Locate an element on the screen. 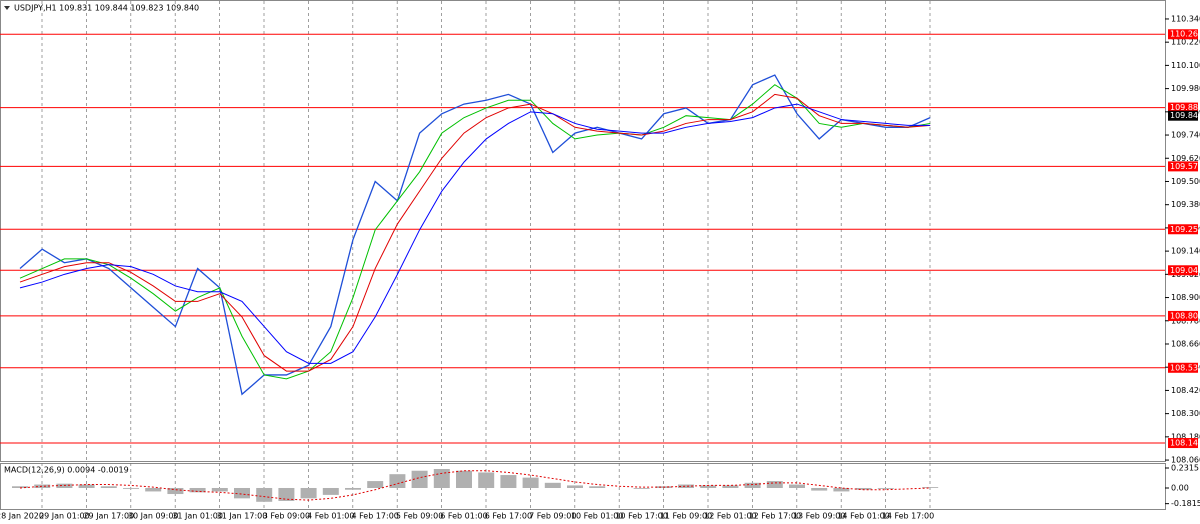 This screenshot has height=524, width=1200. y-tick-label: 108.420 is located at coordinates (1185, 390).